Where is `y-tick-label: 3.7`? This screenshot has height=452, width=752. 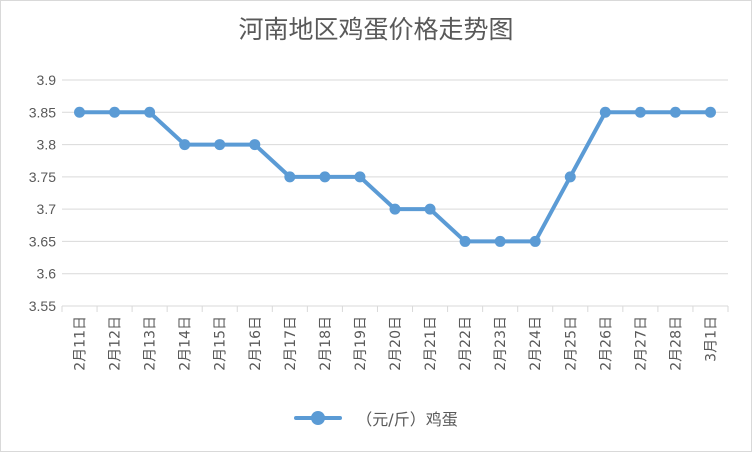 y-tick-label: 3.7 is located at coordinates (47, 209).